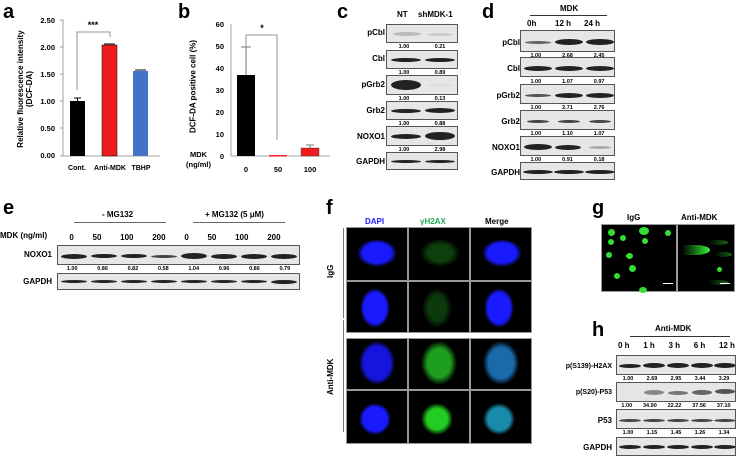 This screenshot has height=463, width=736. I want to click on col-header-merge: Merge, so click(497, 221).